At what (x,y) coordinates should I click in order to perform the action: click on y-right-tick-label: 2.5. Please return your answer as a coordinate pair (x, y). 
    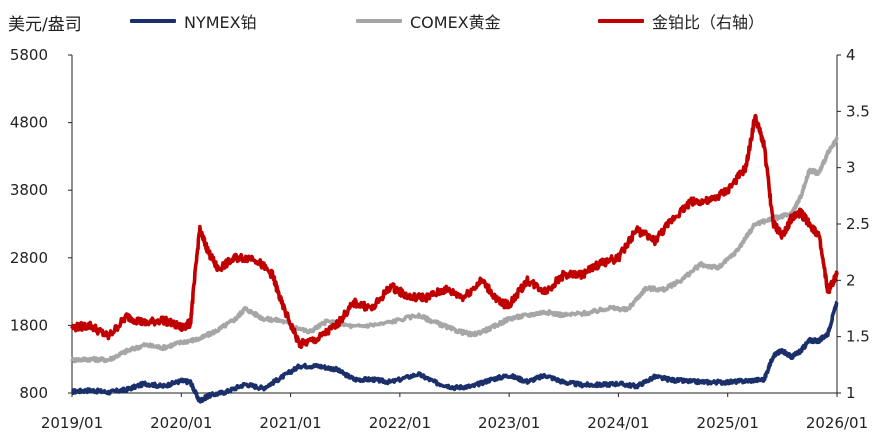
    Looking at the image, I should click on (858, 224).